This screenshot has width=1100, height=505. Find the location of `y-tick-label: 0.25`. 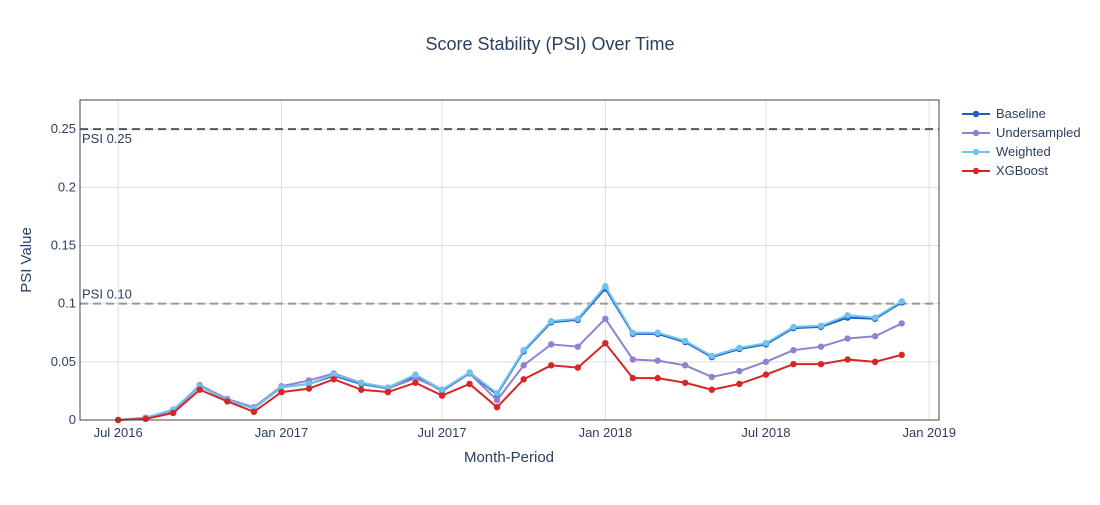

y-tick-label: 0.25 is located at coordinates (63, 128).